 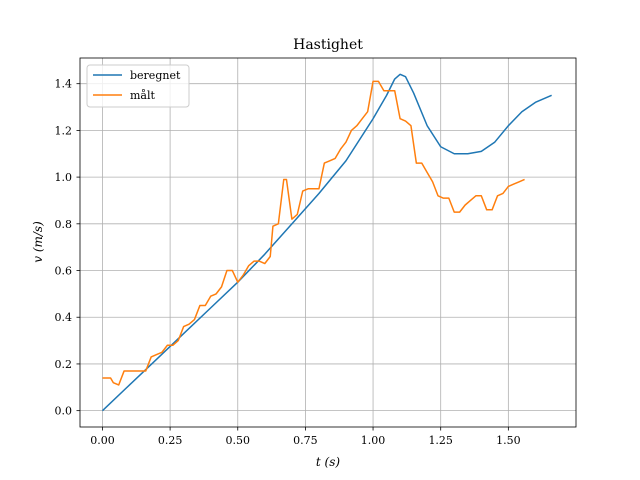 What do you see at coordinates (64, 84) in the screenshot?
I see `y-tick-label: 1.4` at bounding box center [64, 84].